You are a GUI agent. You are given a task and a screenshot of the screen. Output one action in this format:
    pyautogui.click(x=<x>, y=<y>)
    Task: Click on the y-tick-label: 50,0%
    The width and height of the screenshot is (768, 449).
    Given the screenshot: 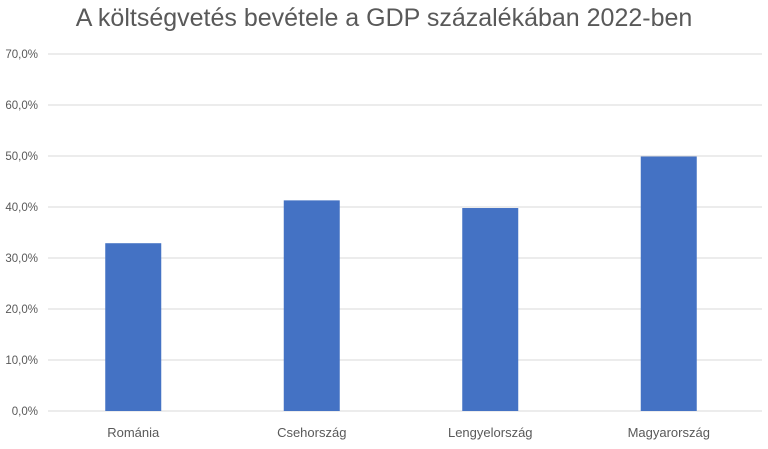 What is the action you would take?
    pyautogui.click(x=21, y=157)
    